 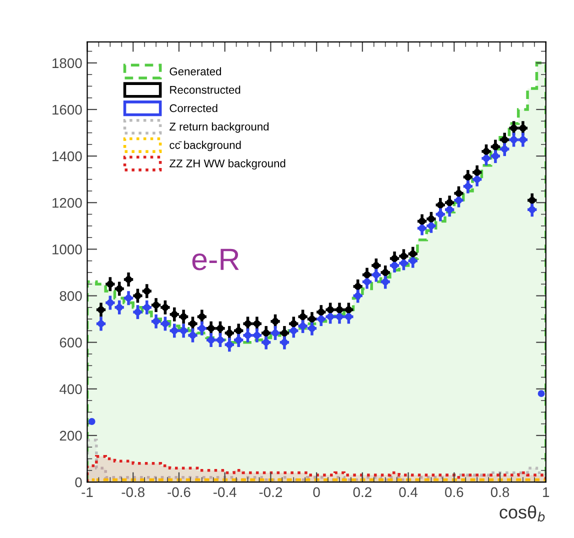 What do you see at coordinates (71, 296) in the screenshot?
I see `y-tick-label: 800` at bounding box center [71, 296].